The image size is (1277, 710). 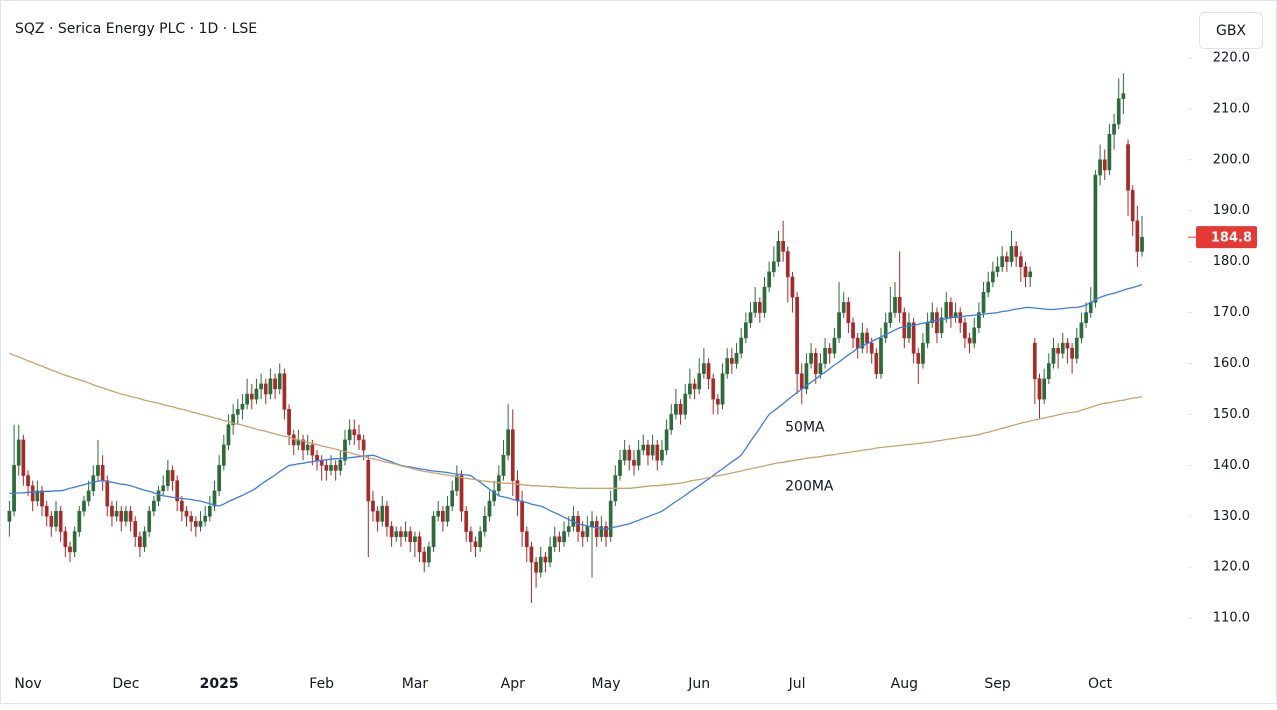 I want to click on x-tick-label: Jul, so click(x=797, y=684).